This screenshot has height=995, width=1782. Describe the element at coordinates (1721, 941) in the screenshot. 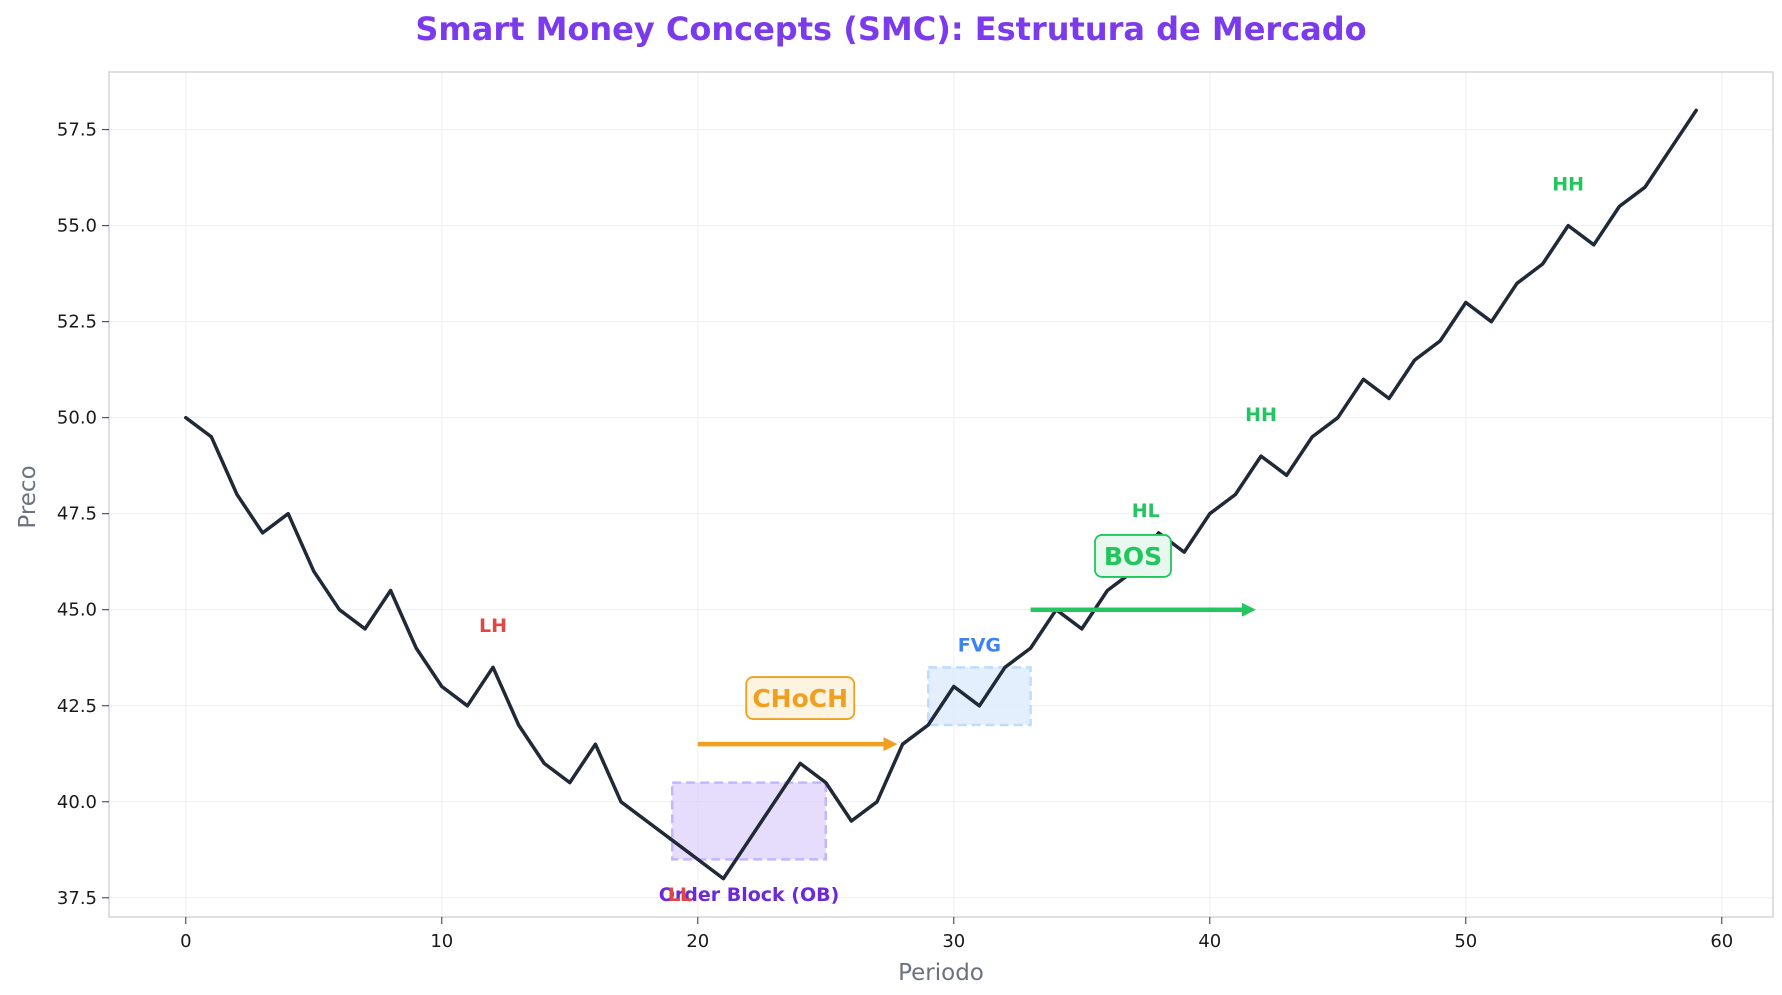

I see `x-tick-label: 60` at that location.